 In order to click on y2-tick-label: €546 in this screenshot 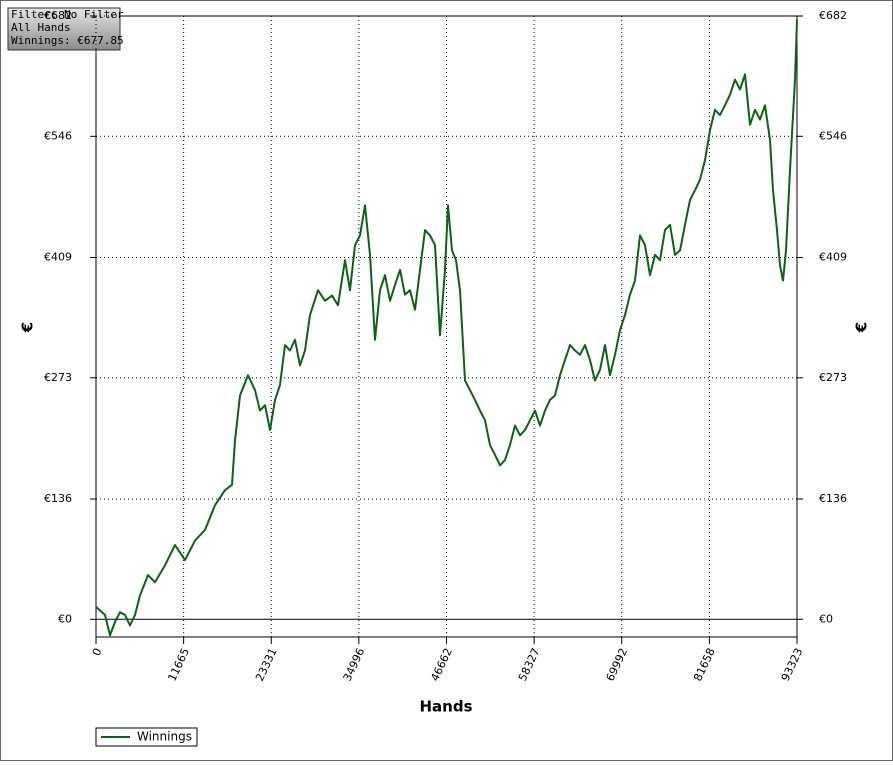, I will do `click(833, 135)`.